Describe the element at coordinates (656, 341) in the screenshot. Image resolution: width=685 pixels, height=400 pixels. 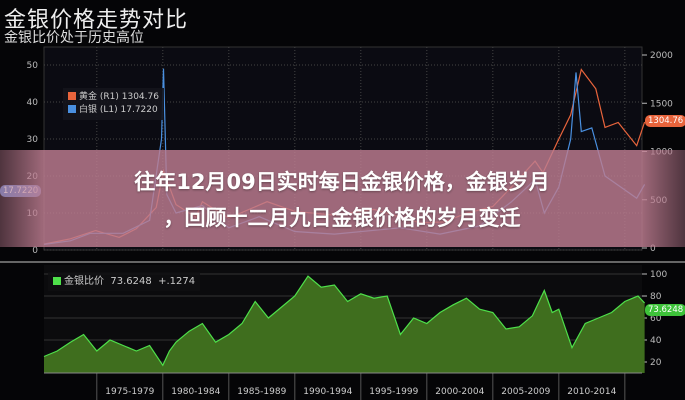
I see `ratio-axis-tick-label: 40` at that location.